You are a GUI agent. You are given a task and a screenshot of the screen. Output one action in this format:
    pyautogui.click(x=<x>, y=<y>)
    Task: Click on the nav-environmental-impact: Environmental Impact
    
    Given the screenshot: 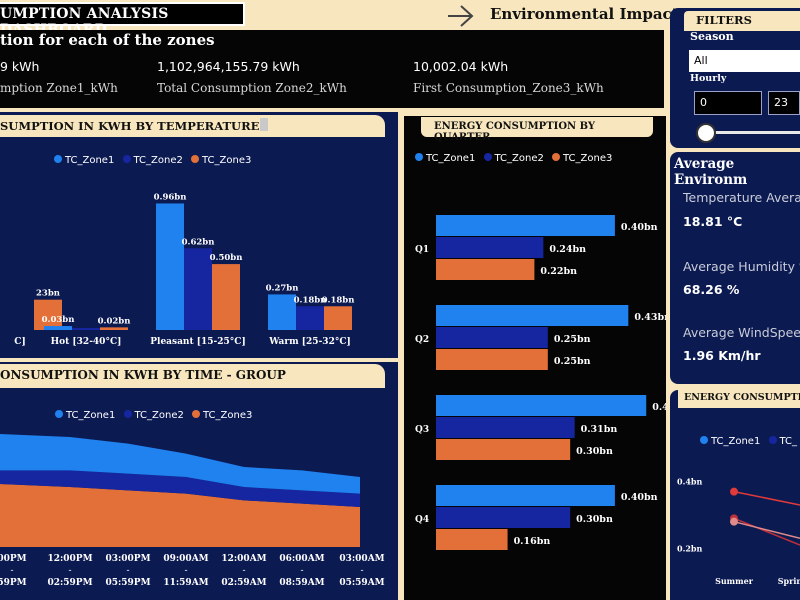 What is the action you would take?
    pyautogui.click(x=584, y=14)
    